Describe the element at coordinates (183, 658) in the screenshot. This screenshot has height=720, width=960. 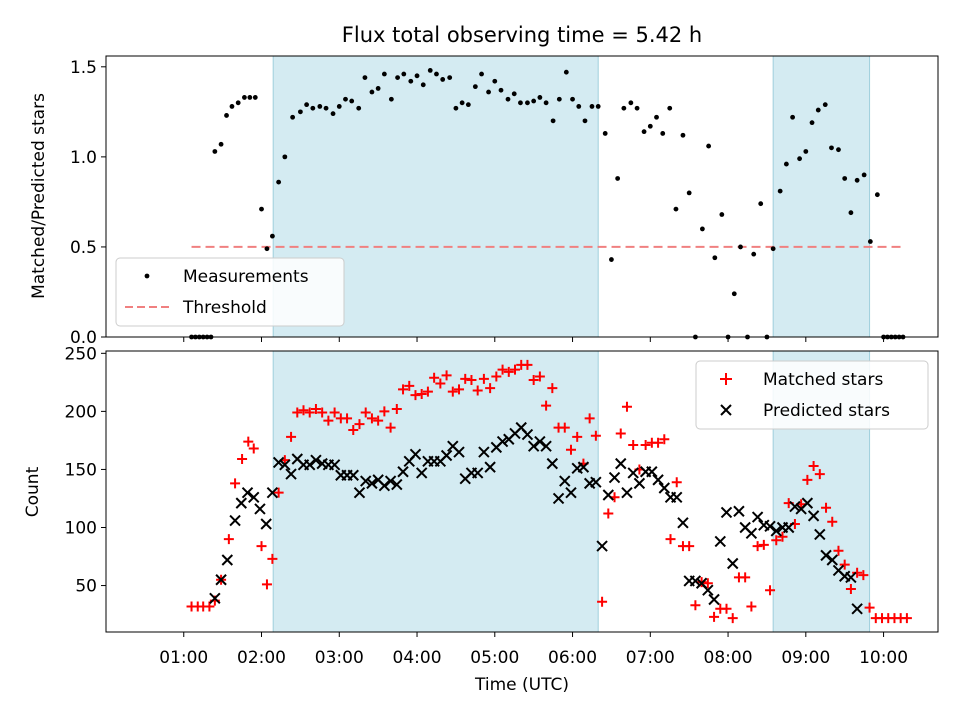
I see `x-tick-label-0: 01:00` at that location.